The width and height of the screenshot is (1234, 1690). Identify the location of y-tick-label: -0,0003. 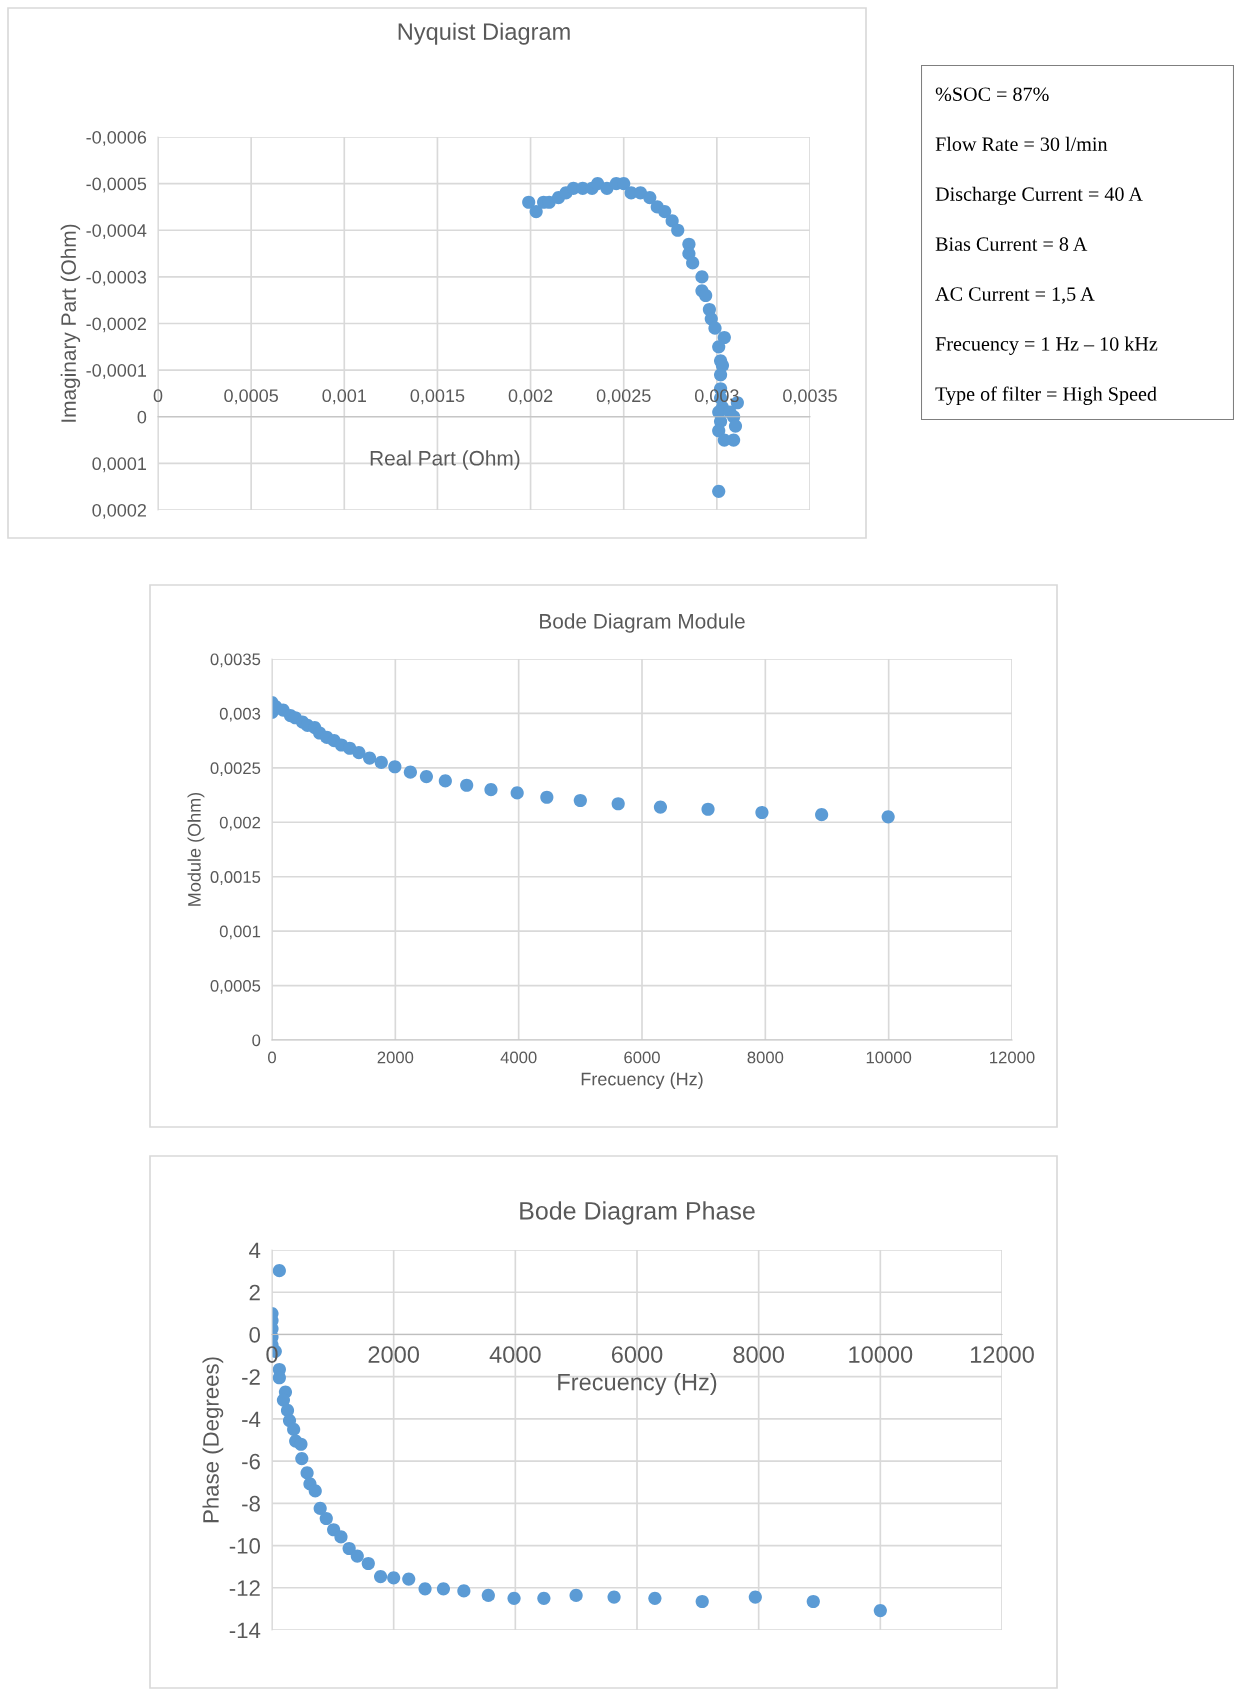
(116, 278).